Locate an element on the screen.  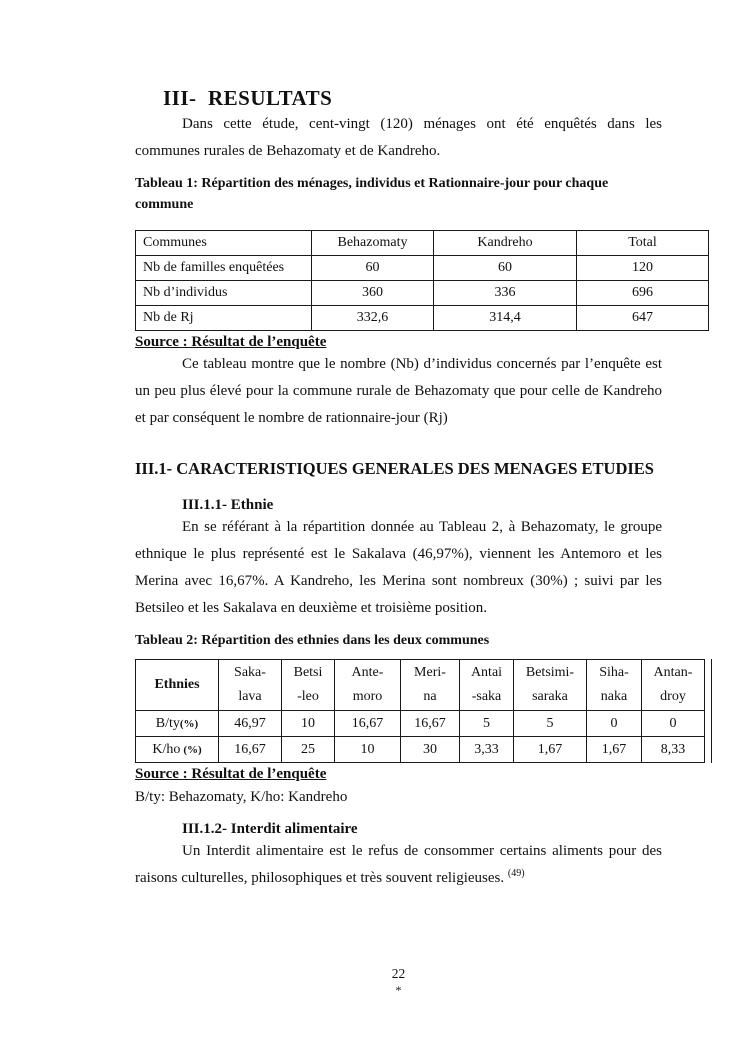
table2-header-antaisaka: Antai -saka is located at coordinates (486, 685).